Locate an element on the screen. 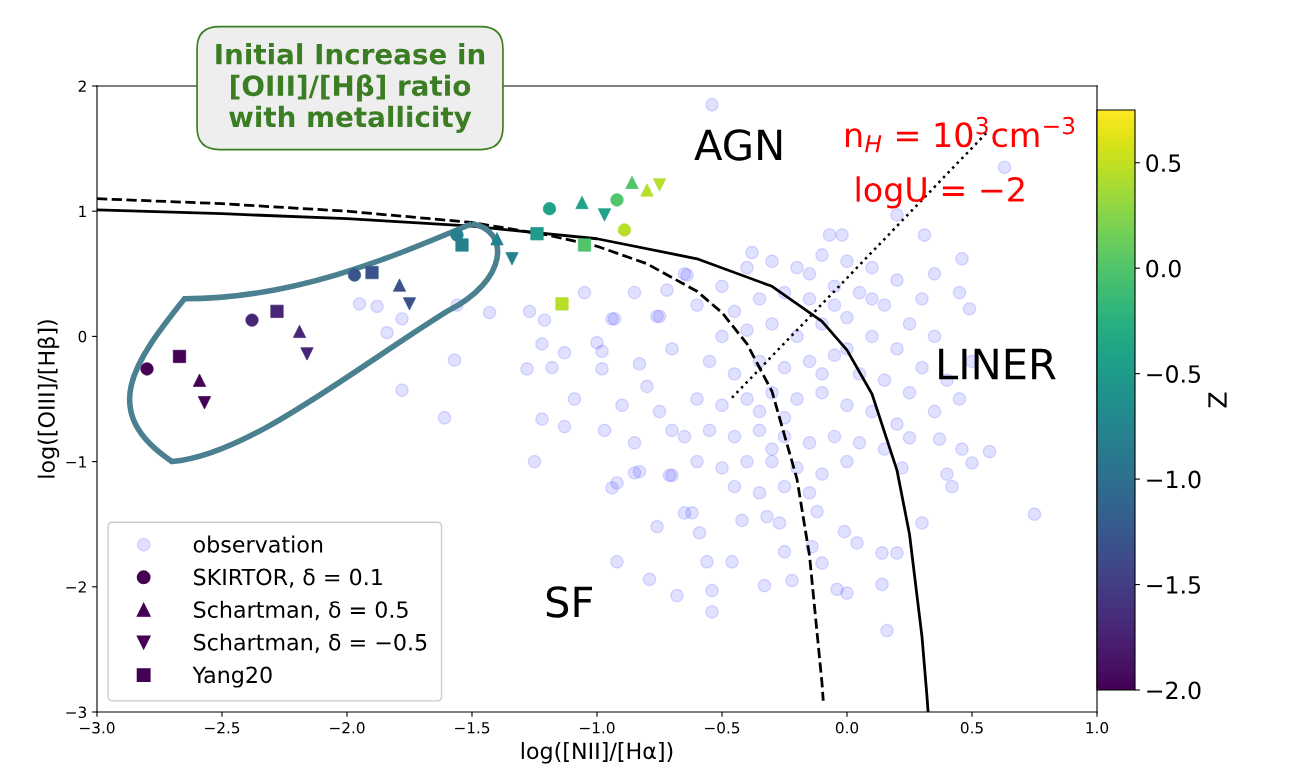  color-bar-label: −0.5 is located at coordinates (1173, 374).